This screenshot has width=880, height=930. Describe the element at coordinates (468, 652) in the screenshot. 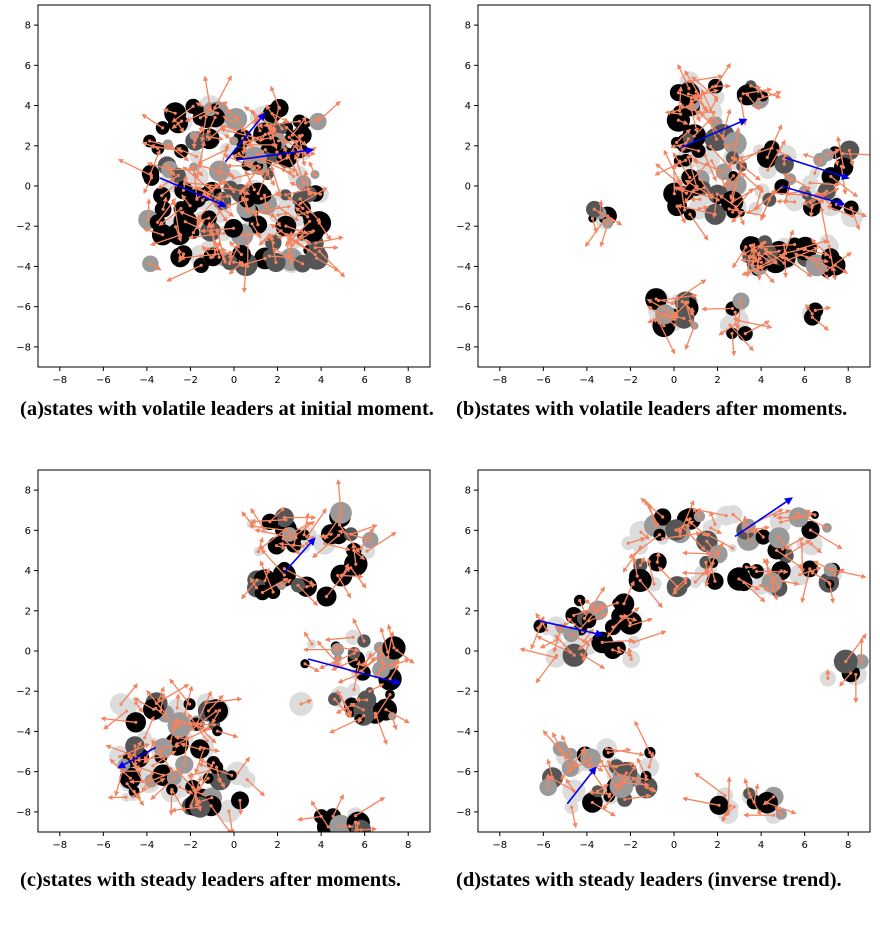

I see `y-tick-label: 0` at that location.